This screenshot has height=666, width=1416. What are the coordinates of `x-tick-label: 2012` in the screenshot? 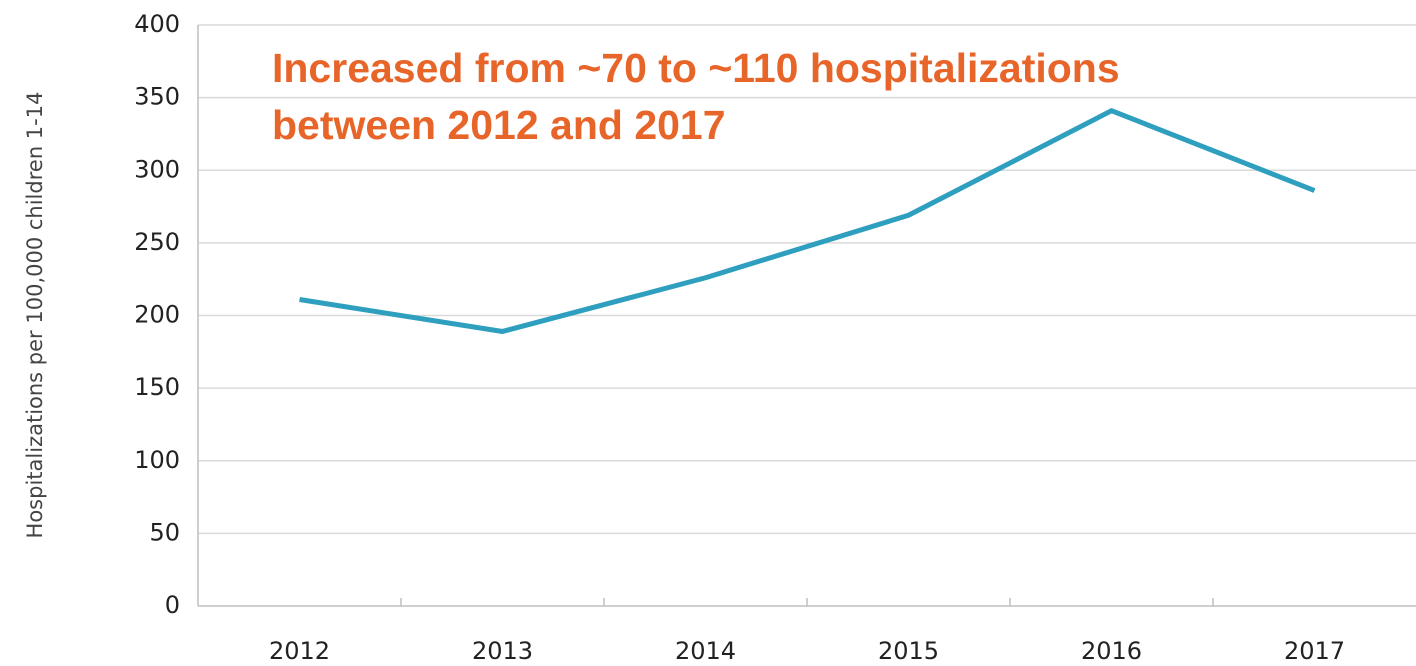 It's located at (299, 651).